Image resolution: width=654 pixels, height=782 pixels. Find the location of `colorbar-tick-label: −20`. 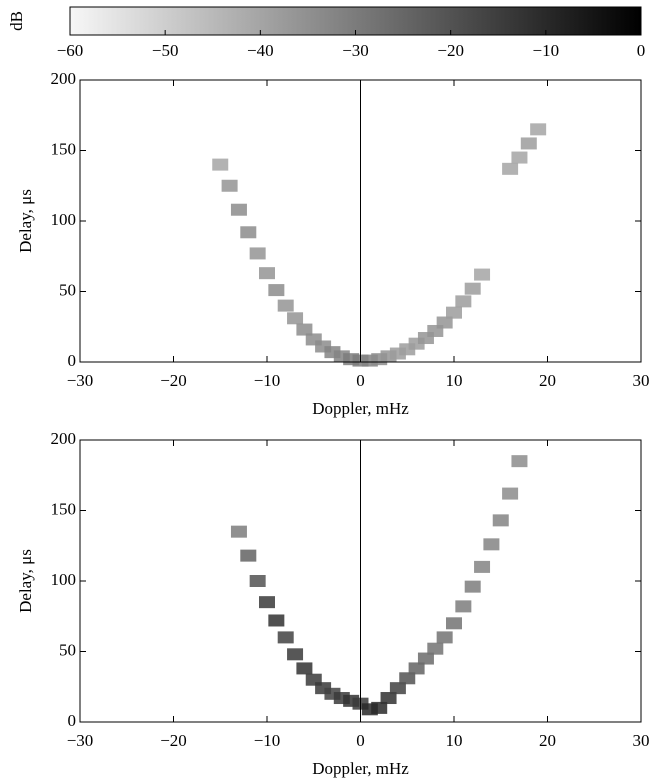

colorbar-tick-label: −20 is located at coordinates (450, 50).